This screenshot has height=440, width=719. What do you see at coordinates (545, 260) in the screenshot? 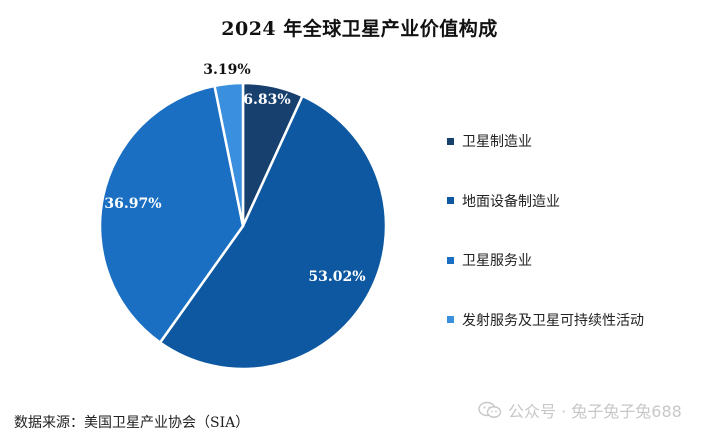
I see `legend-item: 卫星服务业` at bounding box center [545, 260].